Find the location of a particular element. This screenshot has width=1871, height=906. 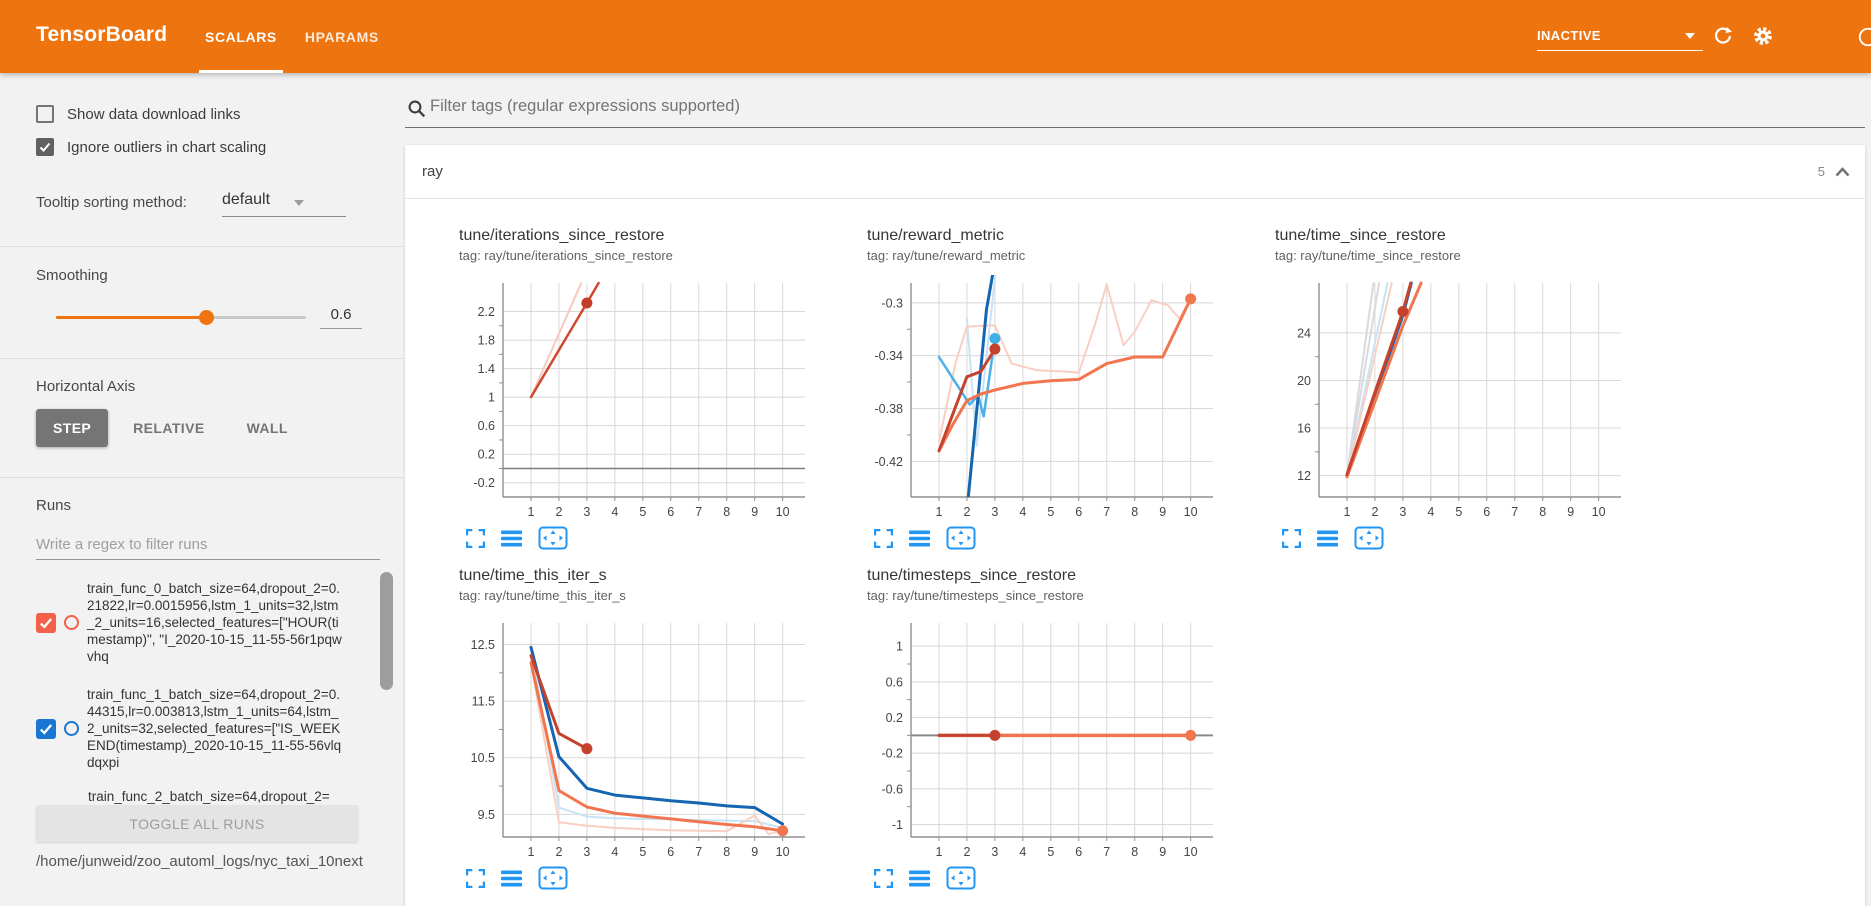

divider is located at coordinates (201, 246).